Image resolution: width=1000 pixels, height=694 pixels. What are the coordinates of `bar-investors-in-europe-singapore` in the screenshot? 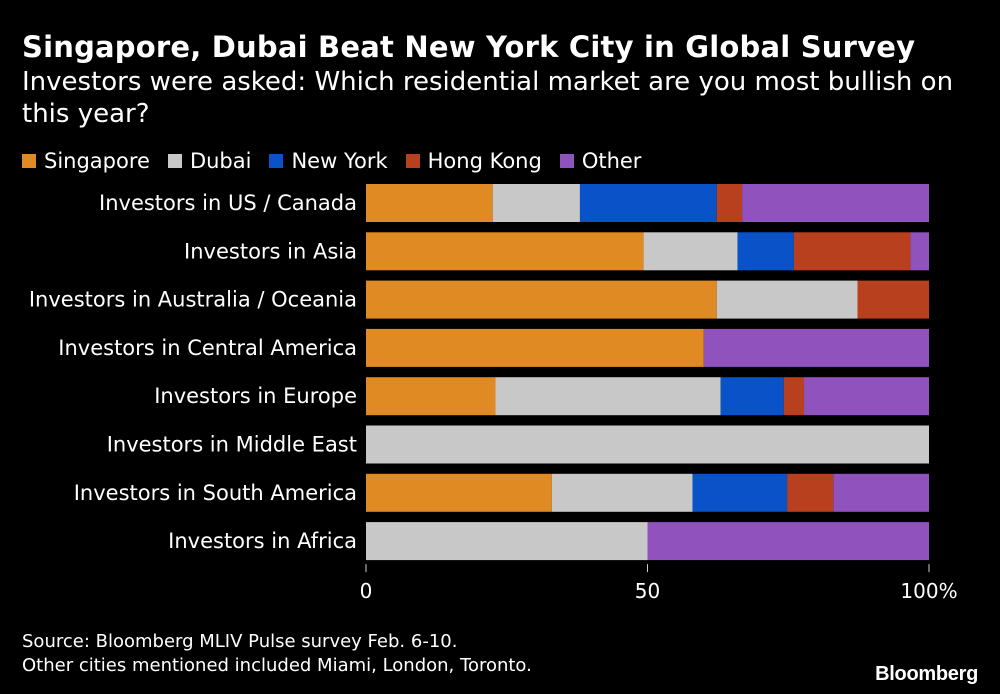 It's located at (431, 396).